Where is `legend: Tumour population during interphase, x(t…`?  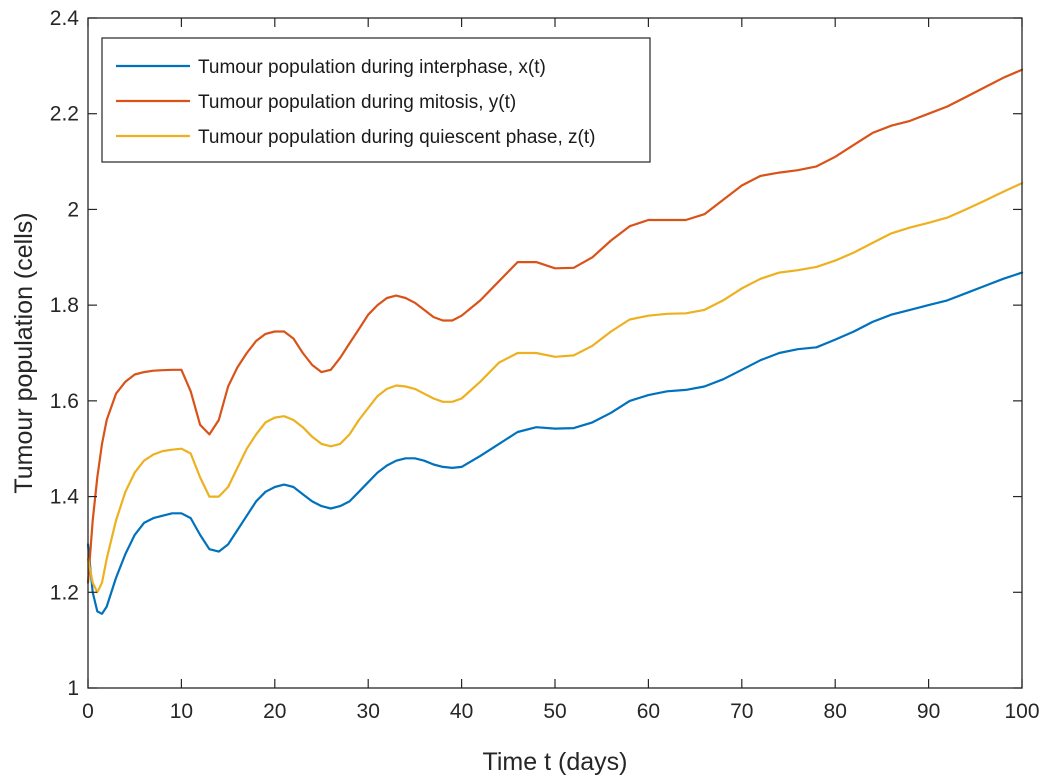
legend: Tumour population during interphase, x(t… is located at coordinates (376, 100).